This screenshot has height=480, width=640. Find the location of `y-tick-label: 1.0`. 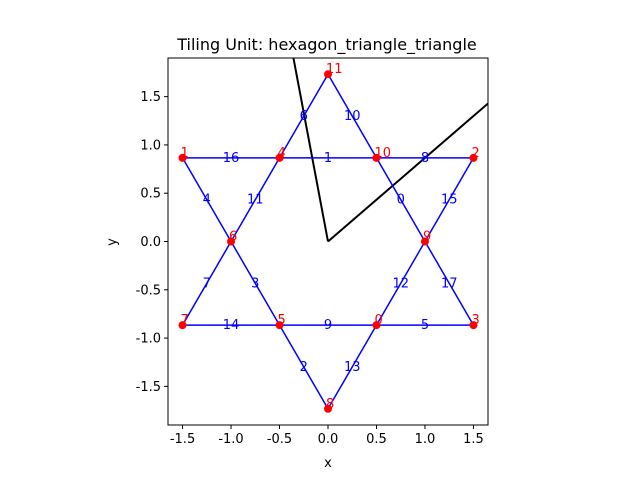

y-tick-label: 1.0 is located at coordinates (150, 145).